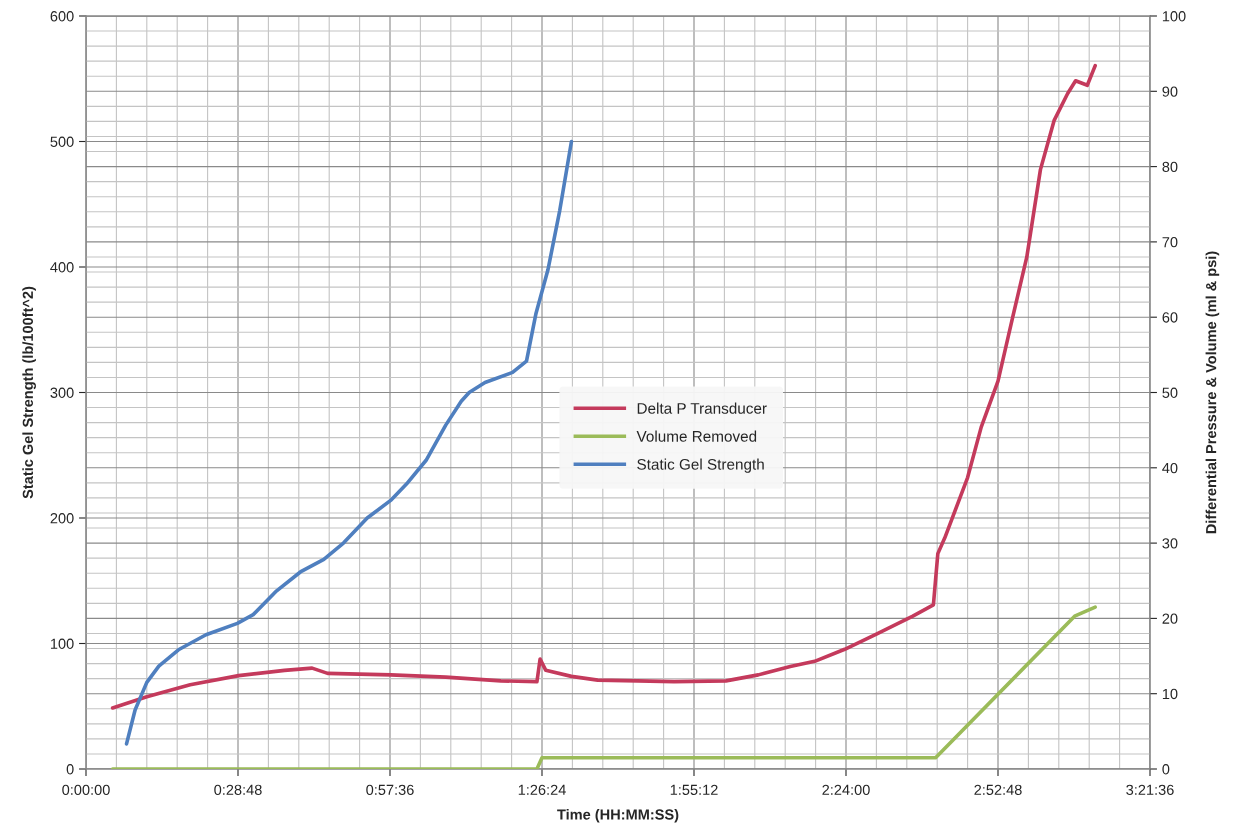 This screenshot has width=1234, height=832. Describe the element at coordinates (62, 392) in the screenshot. I see `y-tick-label: 300` at that location.